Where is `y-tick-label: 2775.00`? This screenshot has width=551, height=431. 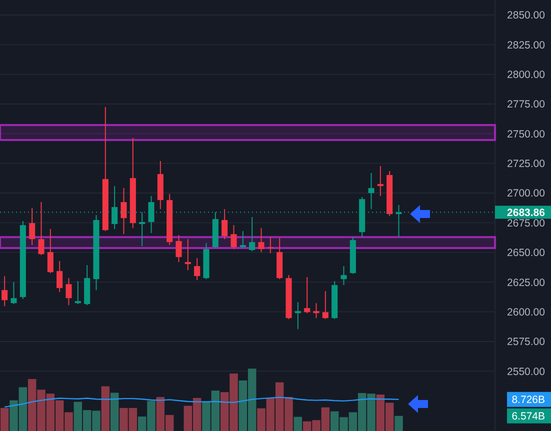 y-tick-label: 2775.00 is located at coordinates (526, 104).